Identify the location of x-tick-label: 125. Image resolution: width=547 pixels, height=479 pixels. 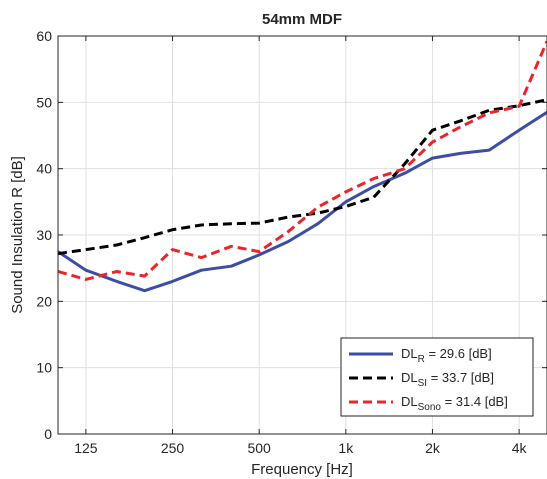
(86, 448).